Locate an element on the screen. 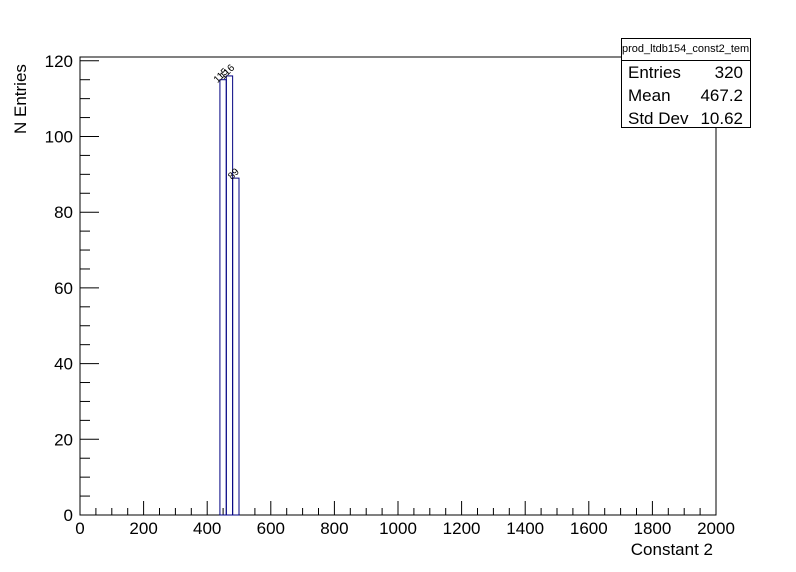 Image resolution: width=796 pixels, height=572 pixels. x-axis: 0 200 400 600 800 1000 1200 1400 1600 1800 2000 is located at coordinates (405, 519).